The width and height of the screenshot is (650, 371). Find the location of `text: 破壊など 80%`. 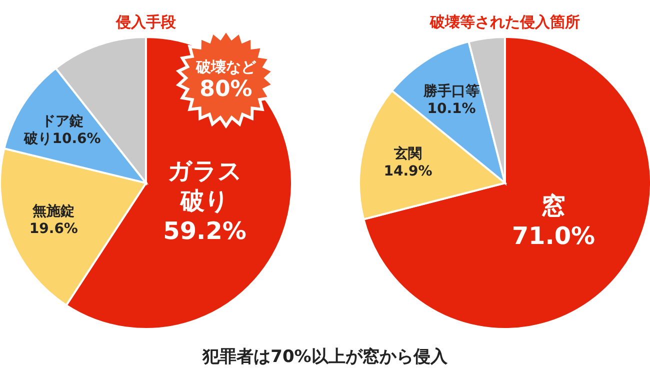

text: 破壊など 80% is located at coordinates (226, 80).